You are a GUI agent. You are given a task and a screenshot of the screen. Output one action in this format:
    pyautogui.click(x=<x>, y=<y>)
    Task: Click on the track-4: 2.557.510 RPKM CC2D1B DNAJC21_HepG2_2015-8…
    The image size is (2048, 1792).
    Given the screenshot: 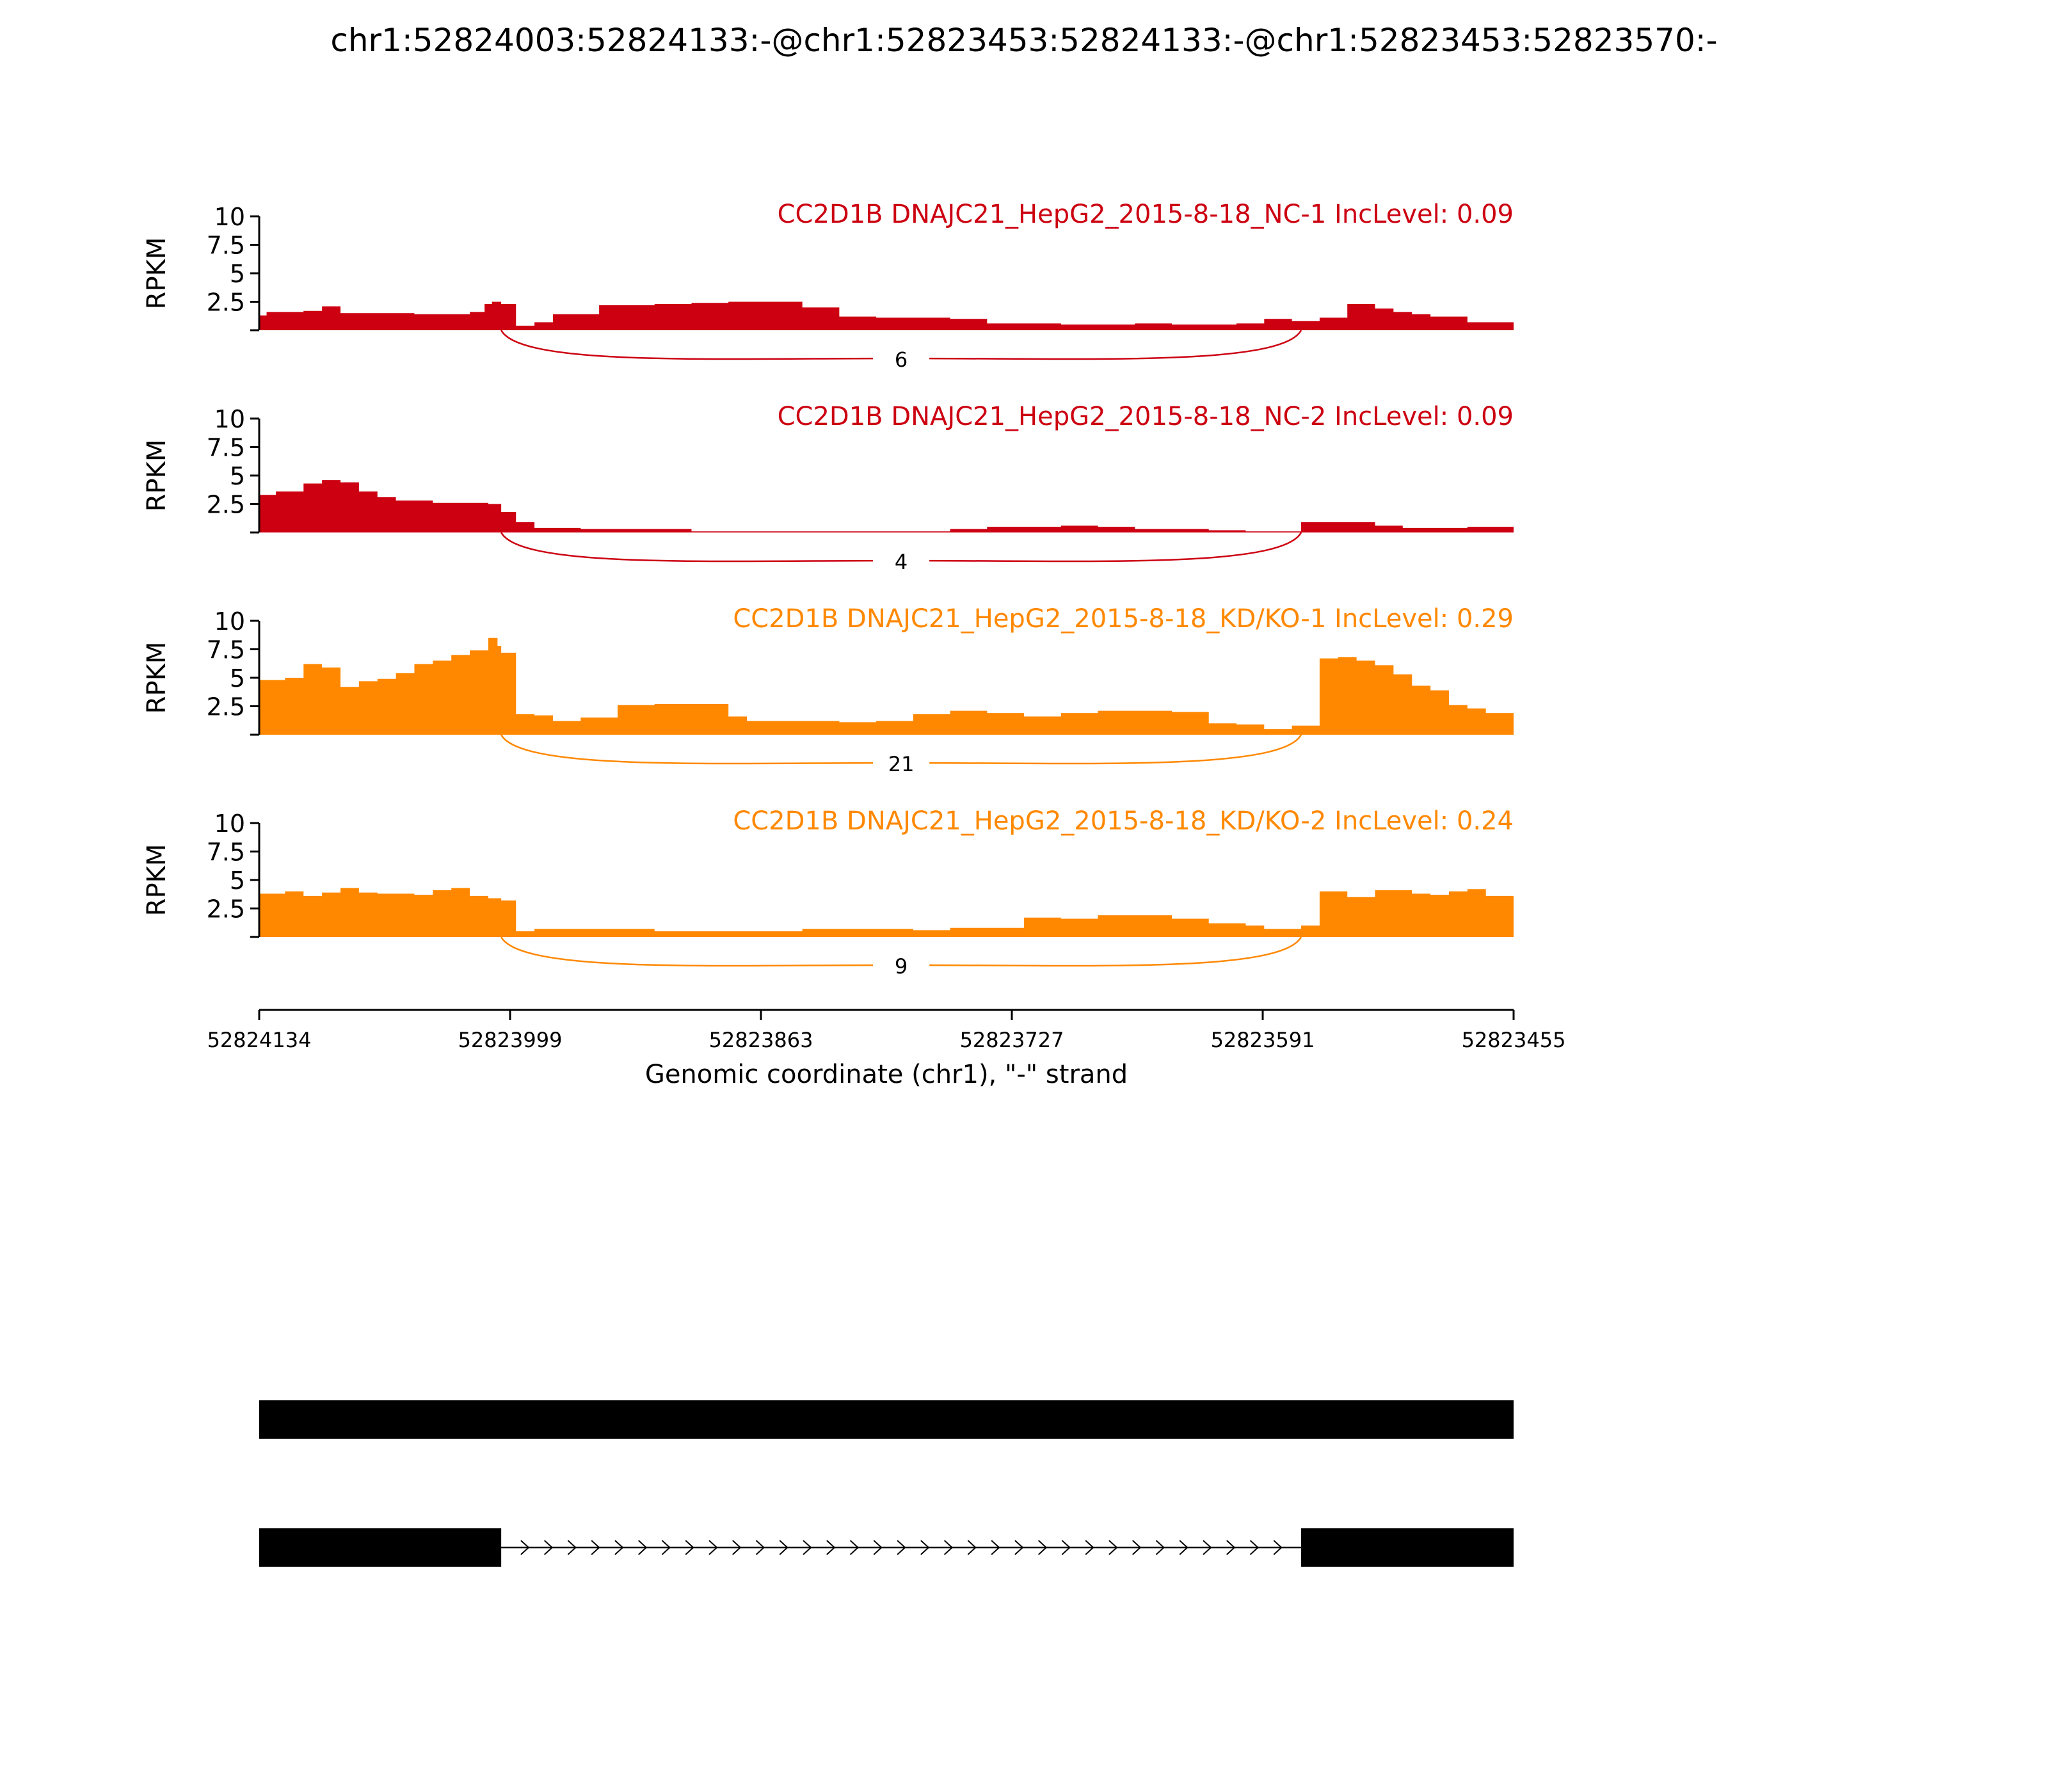 What is the action you would take?
    pyautogui.click(x=828, y=894)
    